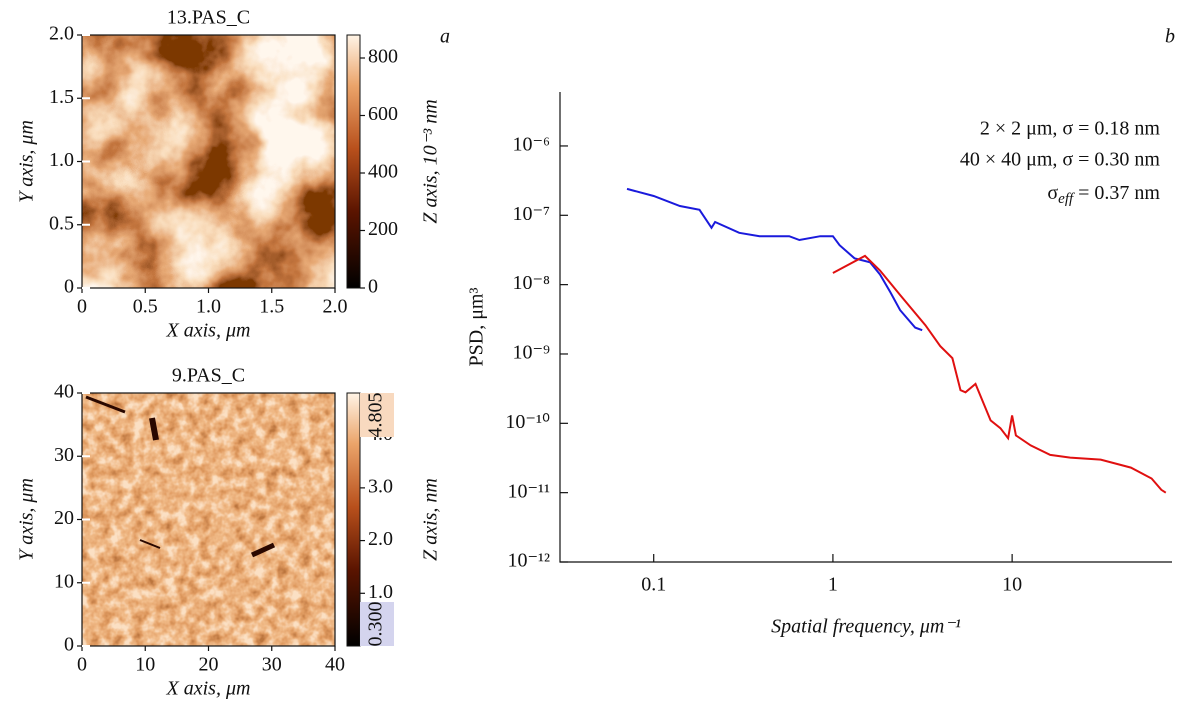  I want to click on y-tick-label: 10⁻⁹, so click(531, 353).